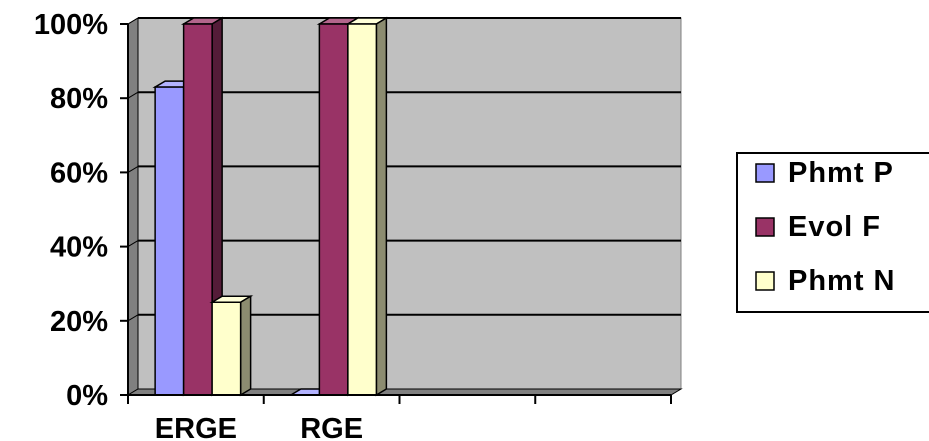 The height and width of the screenshot is (441, 929). Describe the element at coordinates (79, 99) in the screenshot. I see `y-tick-label: 80%` at that location.